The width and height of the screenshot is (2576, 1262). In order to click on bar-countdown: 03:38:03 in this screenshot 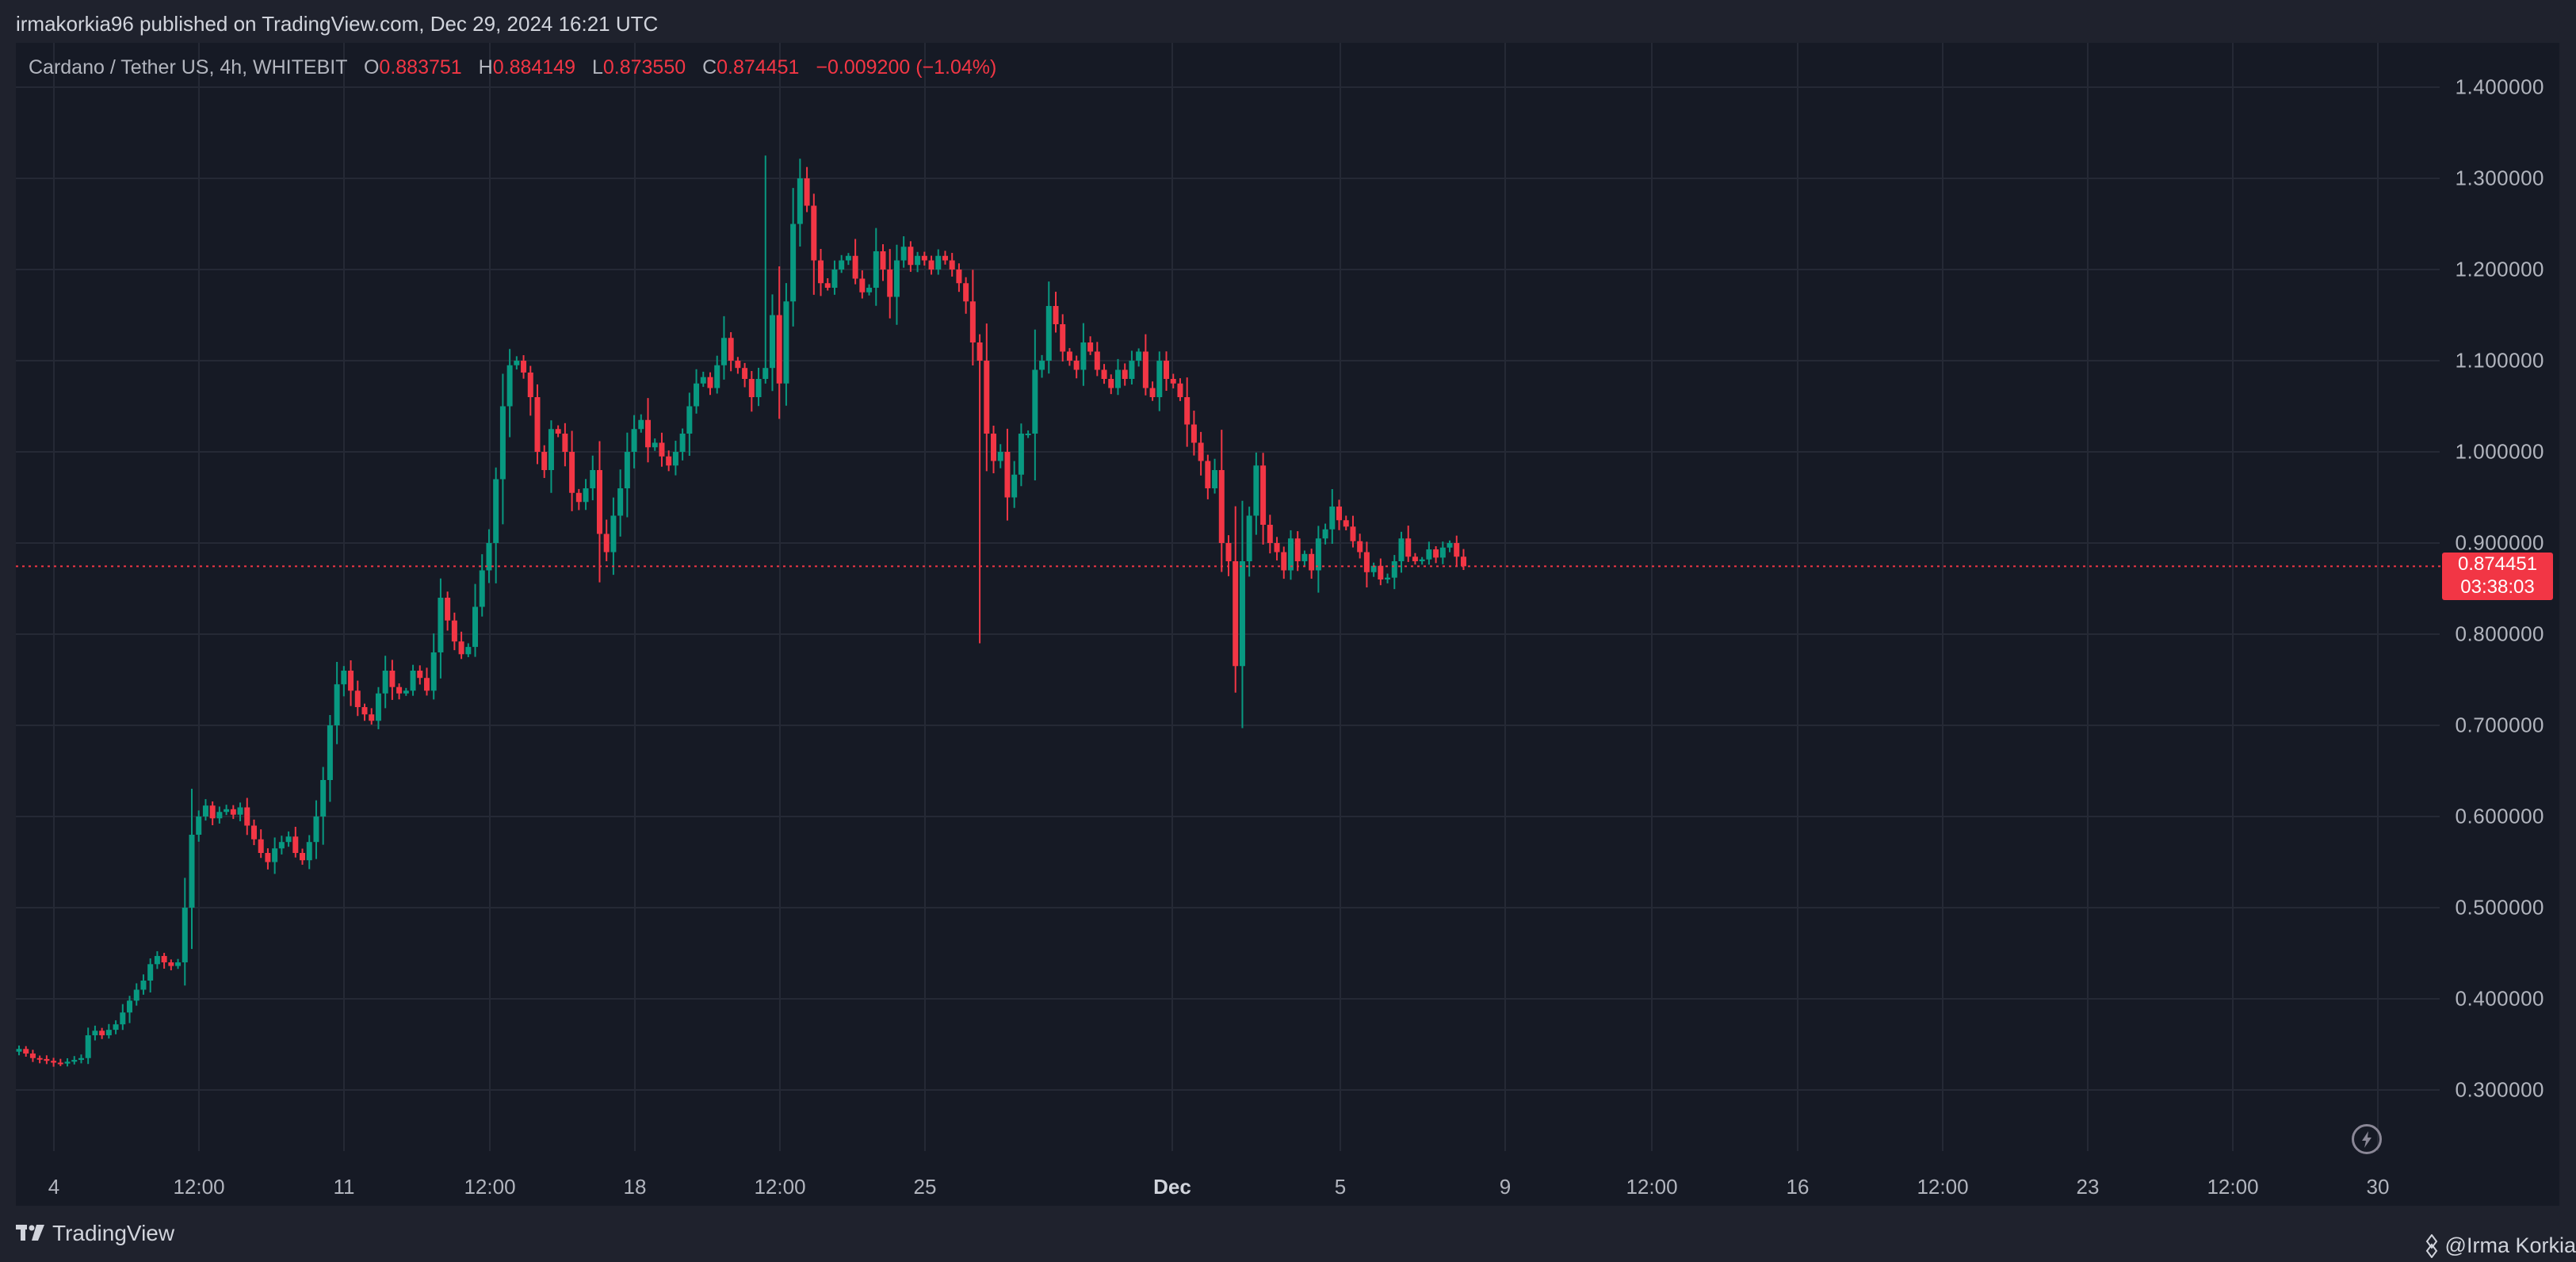, I will do `click(2497, 587)`.